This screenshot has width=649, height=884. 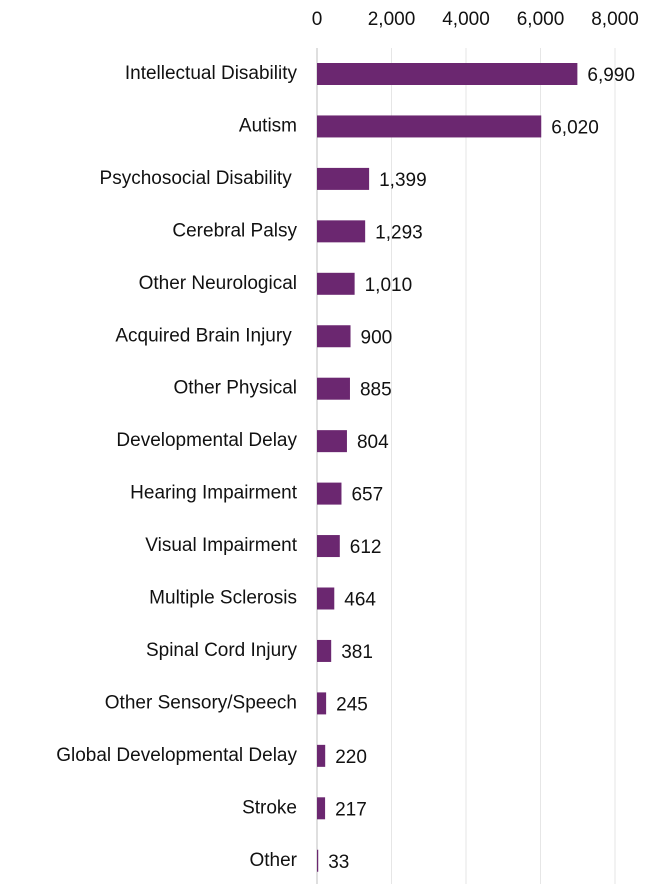 What do you see at coordinates (357, 652) in the screenshot?
I see `value-label: 381` at bounding box center [357, 652].